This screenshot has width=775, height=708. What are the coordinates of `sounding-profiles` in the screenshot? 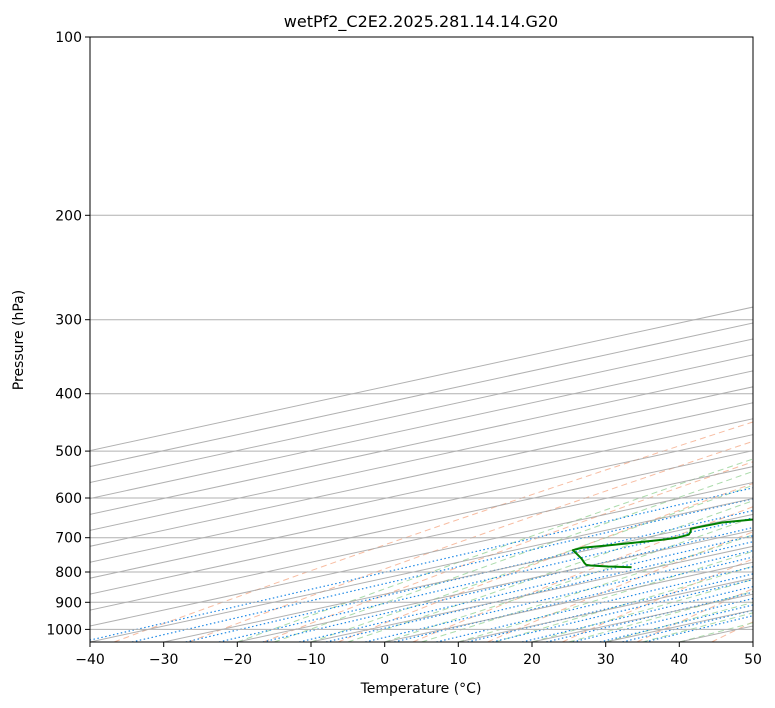 It's located at (662, 543).